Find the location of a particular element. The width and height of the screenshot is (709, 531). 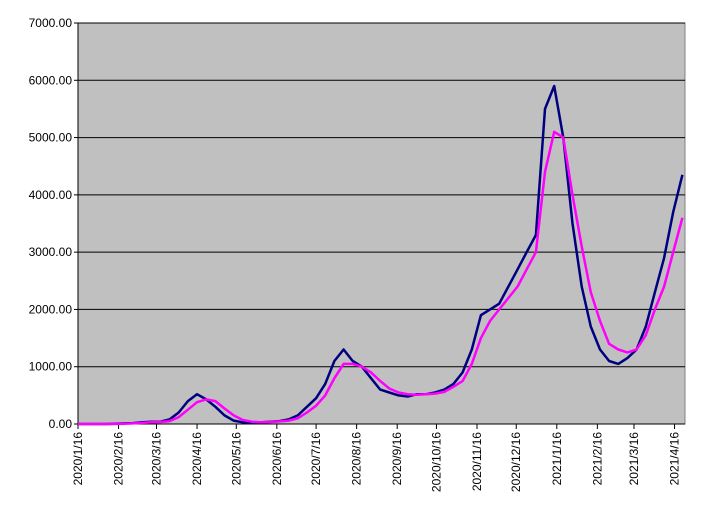

y-tick-label: 2000.00 is located at coordinates (51, 309).